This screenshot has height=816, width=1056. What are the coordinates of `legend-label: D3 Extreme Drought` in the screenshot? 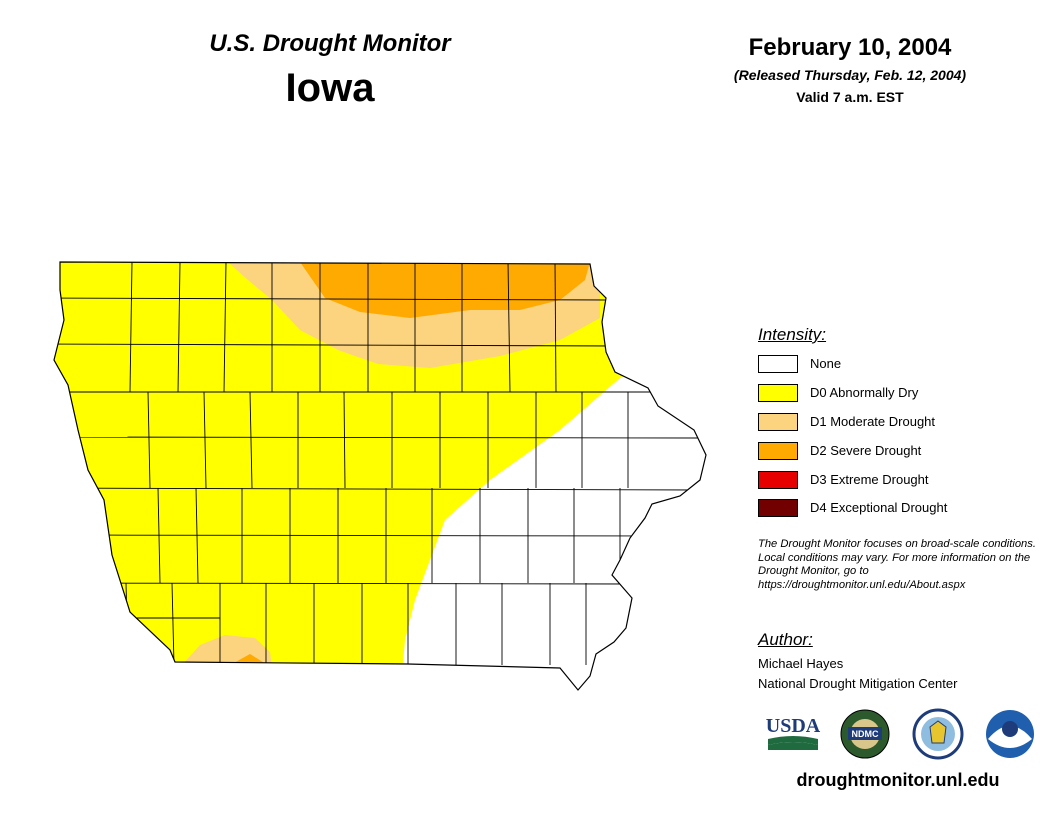 It's located at (869, 479).